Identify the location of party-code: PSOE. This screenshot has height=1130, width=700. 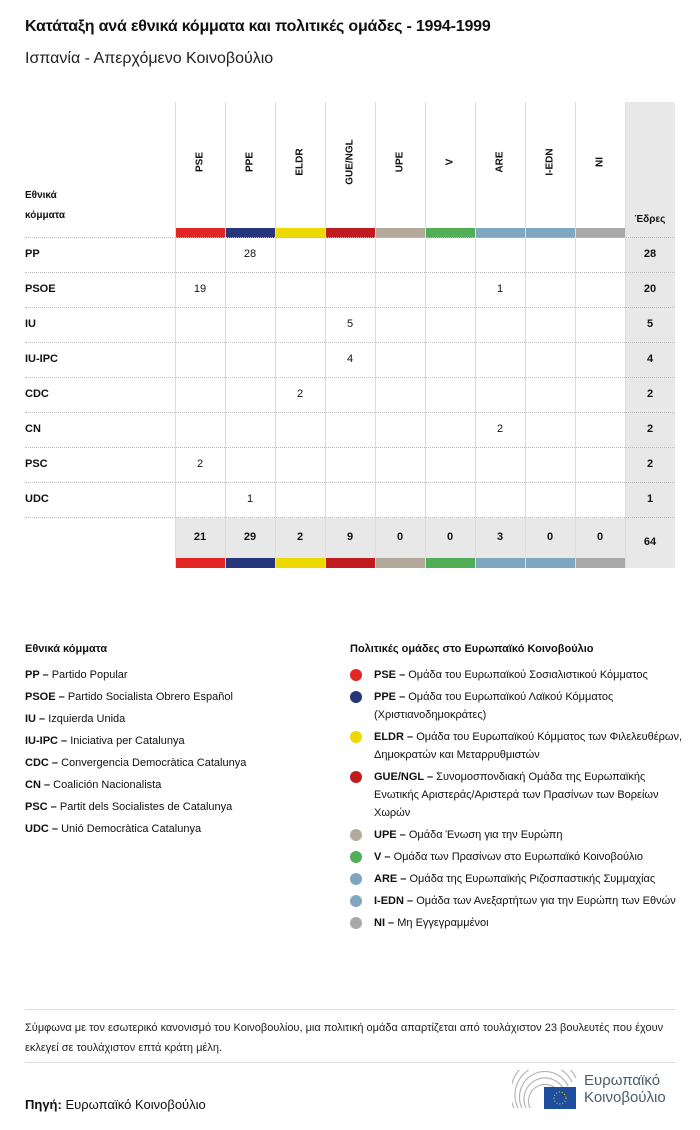
(40, 697).